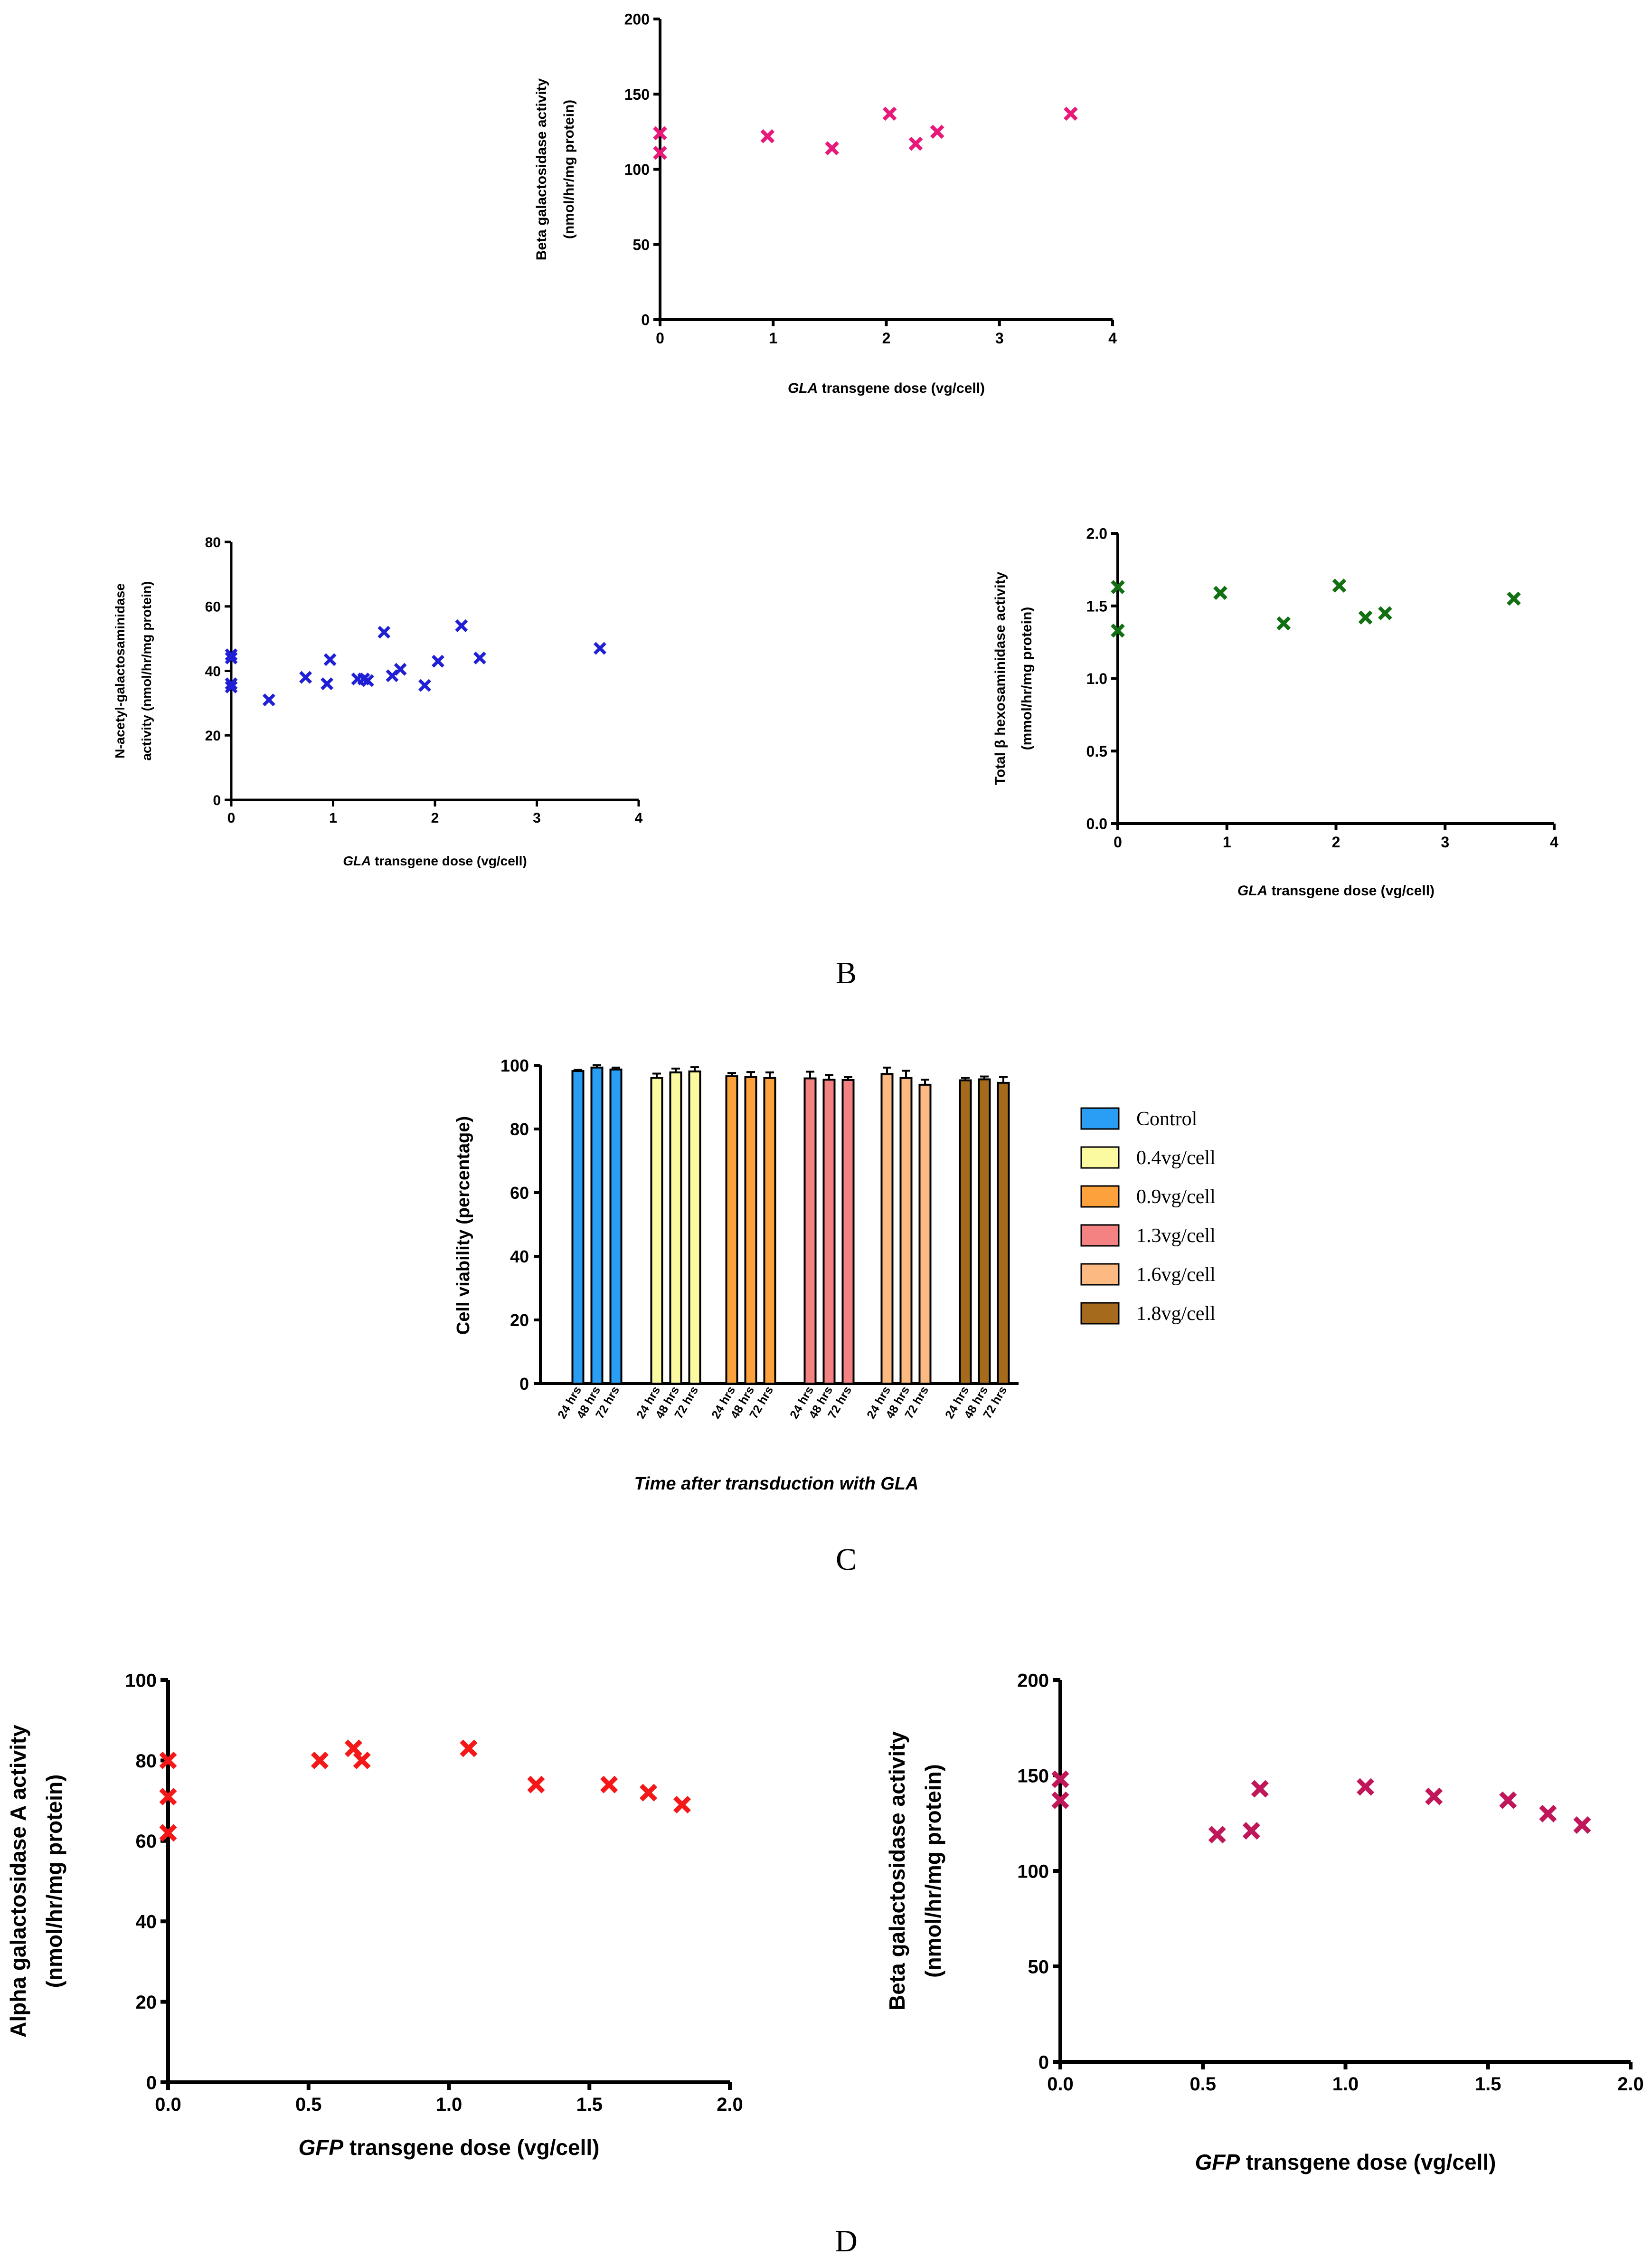 This screenshot has width=1652, height=2258. Describe the element at coordinates (1345, 2084) in the screenshot. I see `x-tick-label: 1.0` at that location.